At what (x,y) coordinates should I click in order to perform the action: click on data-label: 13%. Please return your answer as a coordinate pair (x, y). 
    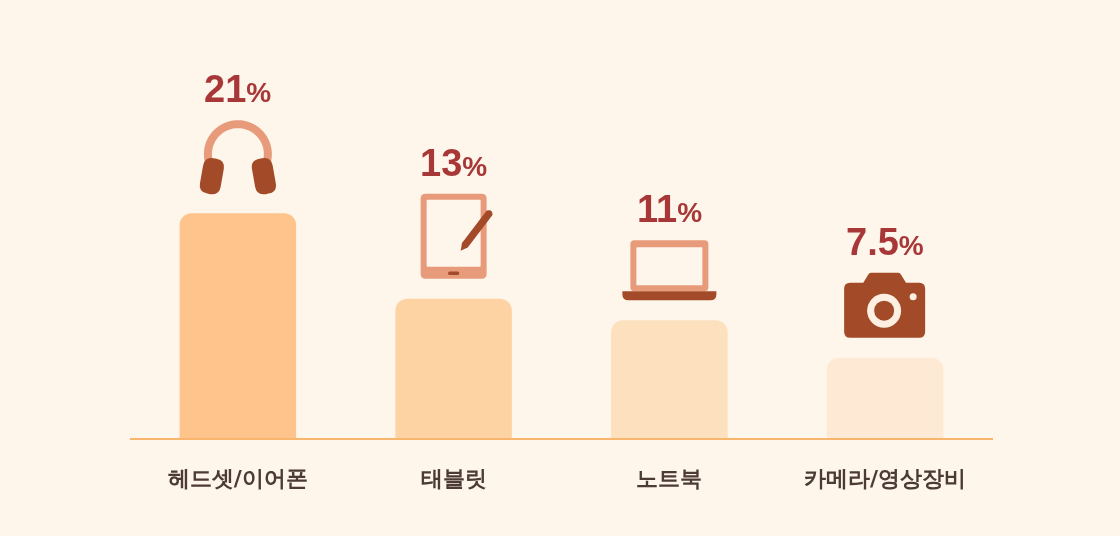
    Looking at the image, I should click on (454, 163).